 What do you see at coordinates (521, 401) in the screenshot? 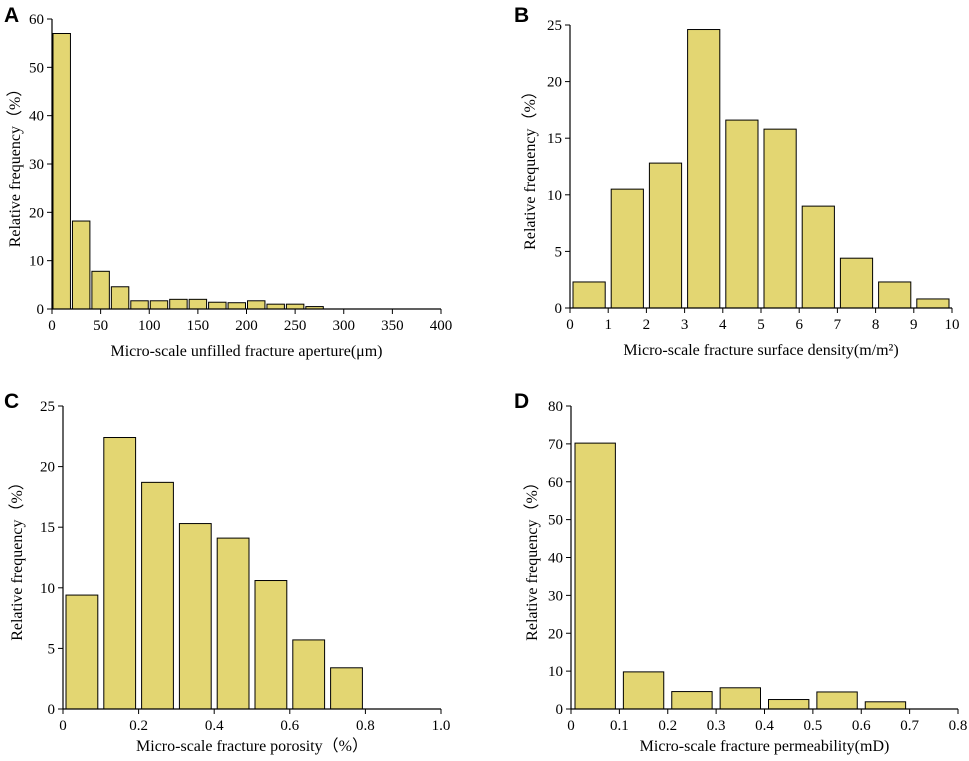
I see `panel-letter: D` at bounding box center [521, 401].